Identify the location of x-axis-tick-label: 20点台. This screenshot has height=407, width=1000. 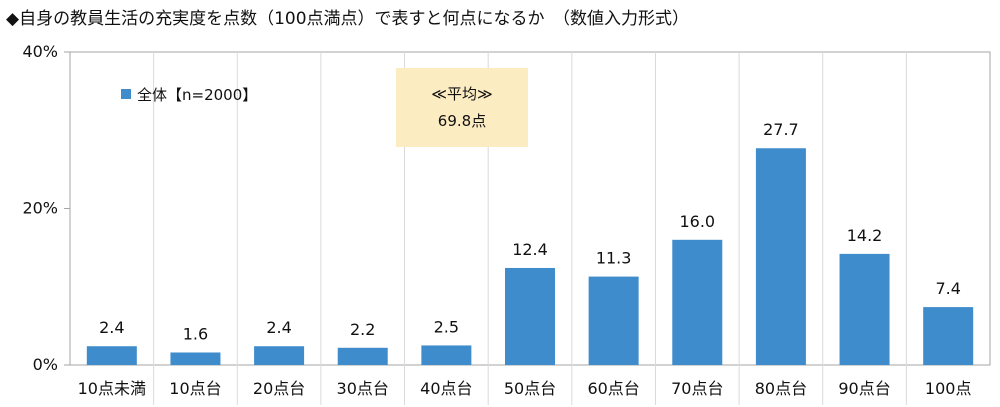
(279, 388).